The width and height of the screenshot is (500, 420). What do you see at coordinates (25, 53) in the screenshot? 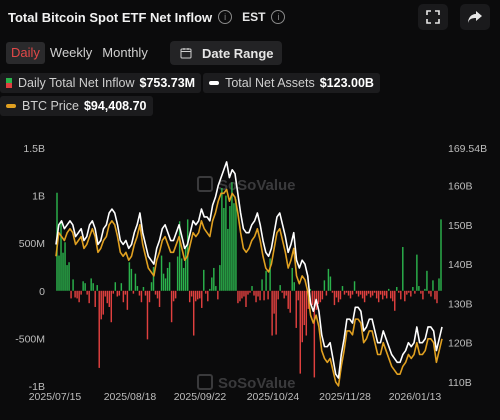
I see `tab-daily: Daily` at bounding box center [25, 53].